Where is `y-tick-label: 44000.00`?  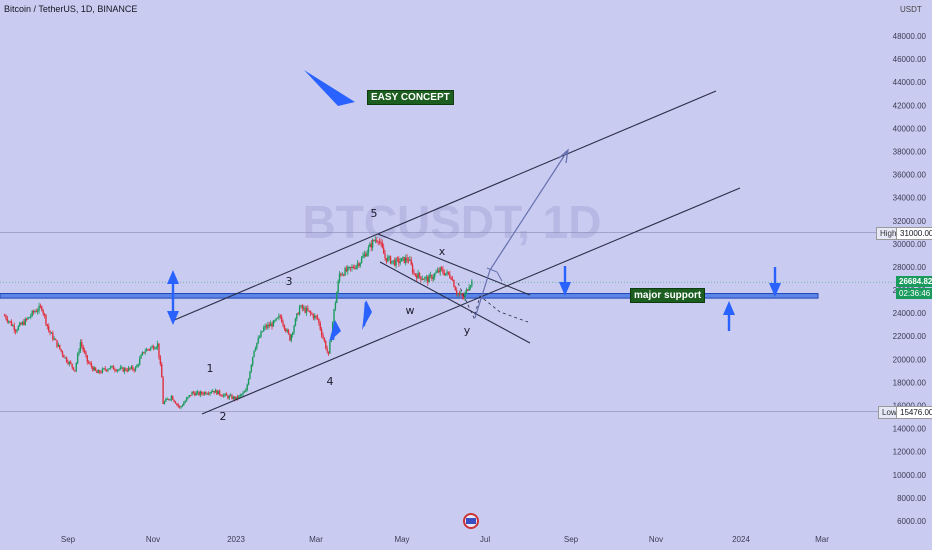
y-tick-label: 44000.00 is located at coordinates (910, 82).